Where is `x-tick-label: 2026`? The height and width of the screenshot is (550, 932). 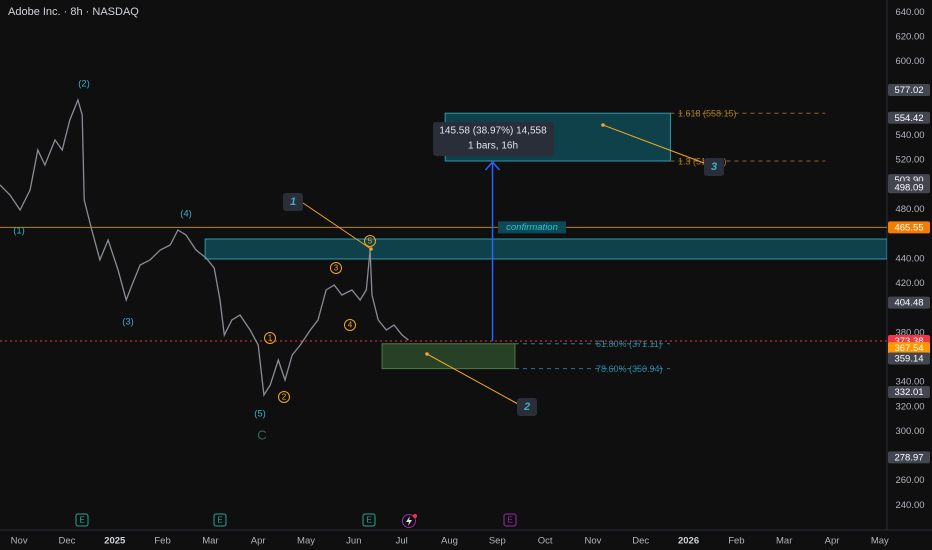 x-tick-label: 2026 is located at coordinates (688, 541).